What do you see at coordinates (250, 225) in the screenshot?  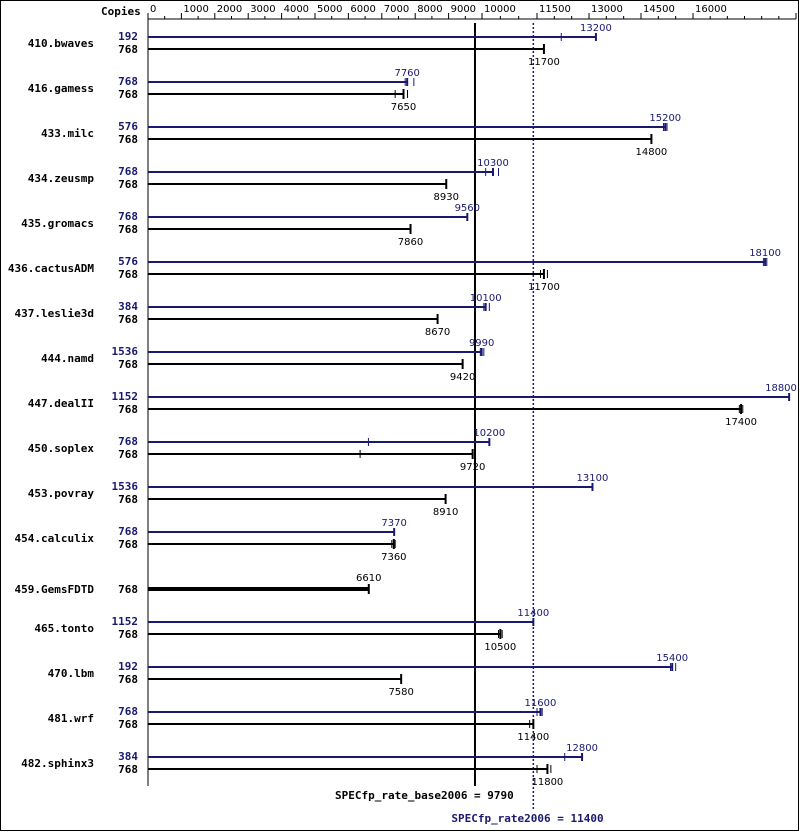 I see `benchmark-row: 435.gromacs 768 9560 768 7860` at bounding box center [250, 225].